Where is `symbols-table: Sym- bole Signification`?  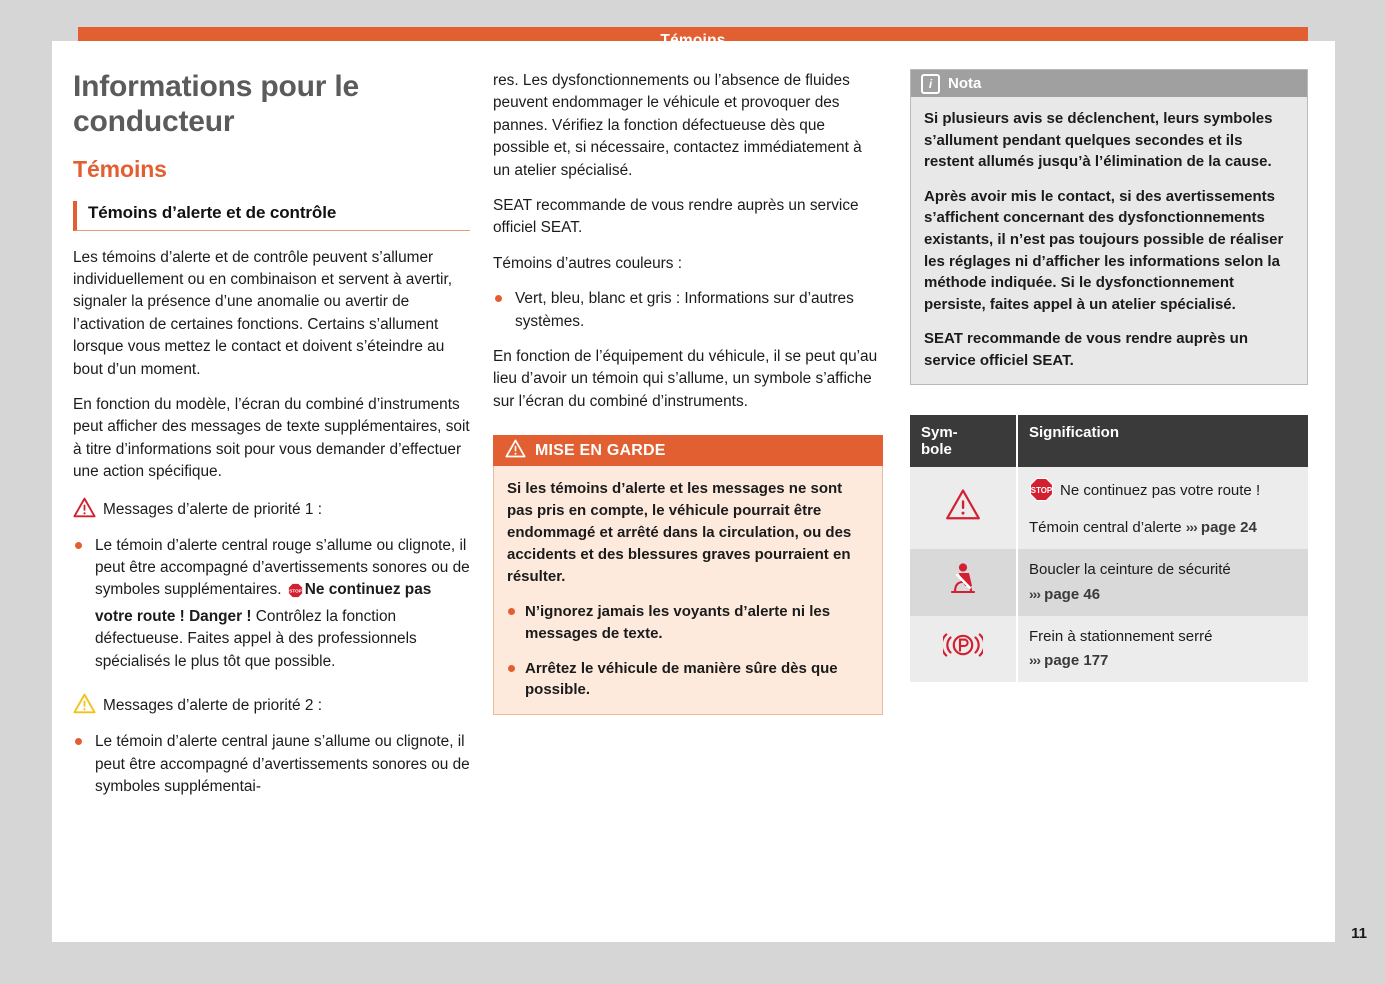 symbols-table: Sym- bole Signification is located at coordinates (1109, 548).